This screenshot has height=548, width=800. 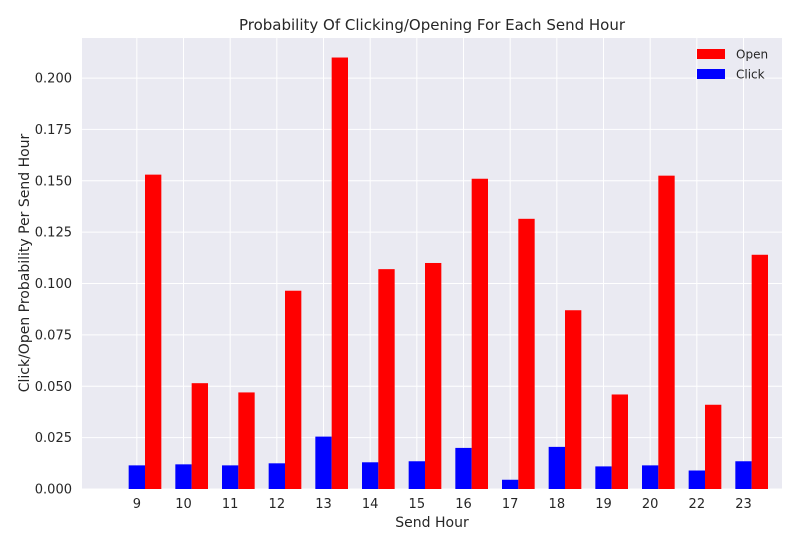 I want to click on y-tick-label: 0.000, so click(x=53, y=490).